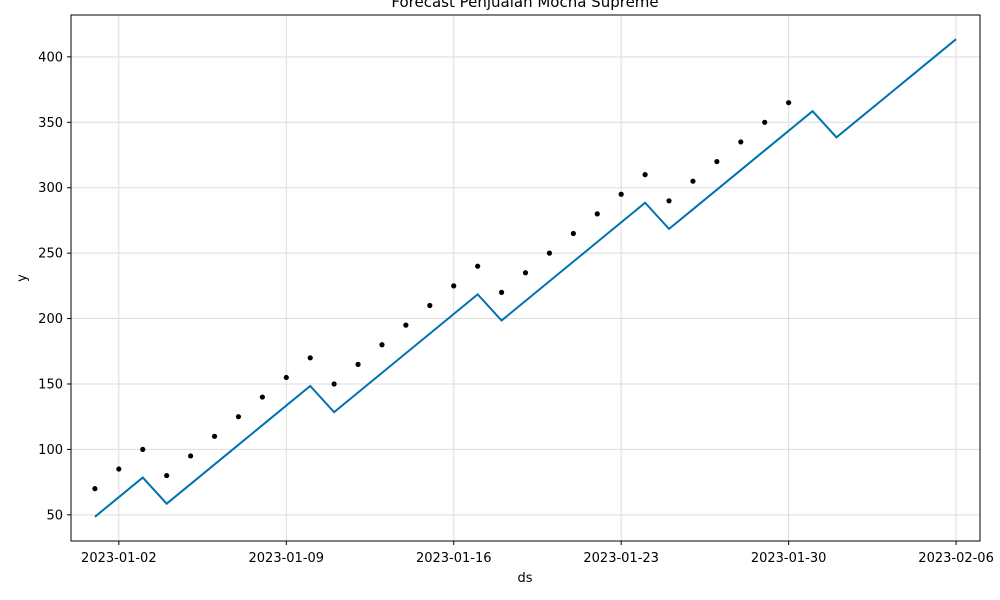 This screenshot has height=600, width=1000. I want to click on y-axis: 50 100 150 200 250 300 350 400, so click(54, 286).